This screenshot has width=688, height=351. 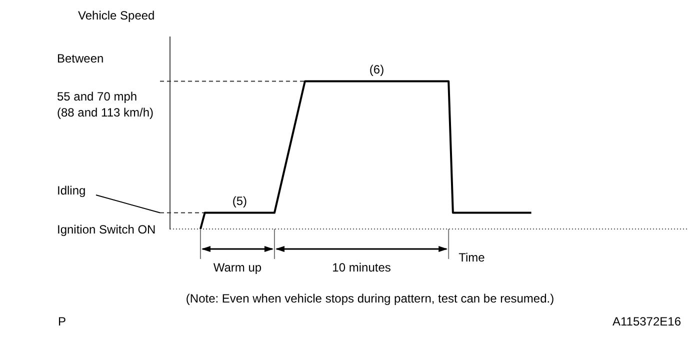 What do you see at coordinates (106, 229) in the screenshot?
I see `text: Ignition Switch ON` at bounding box center [106, 229].